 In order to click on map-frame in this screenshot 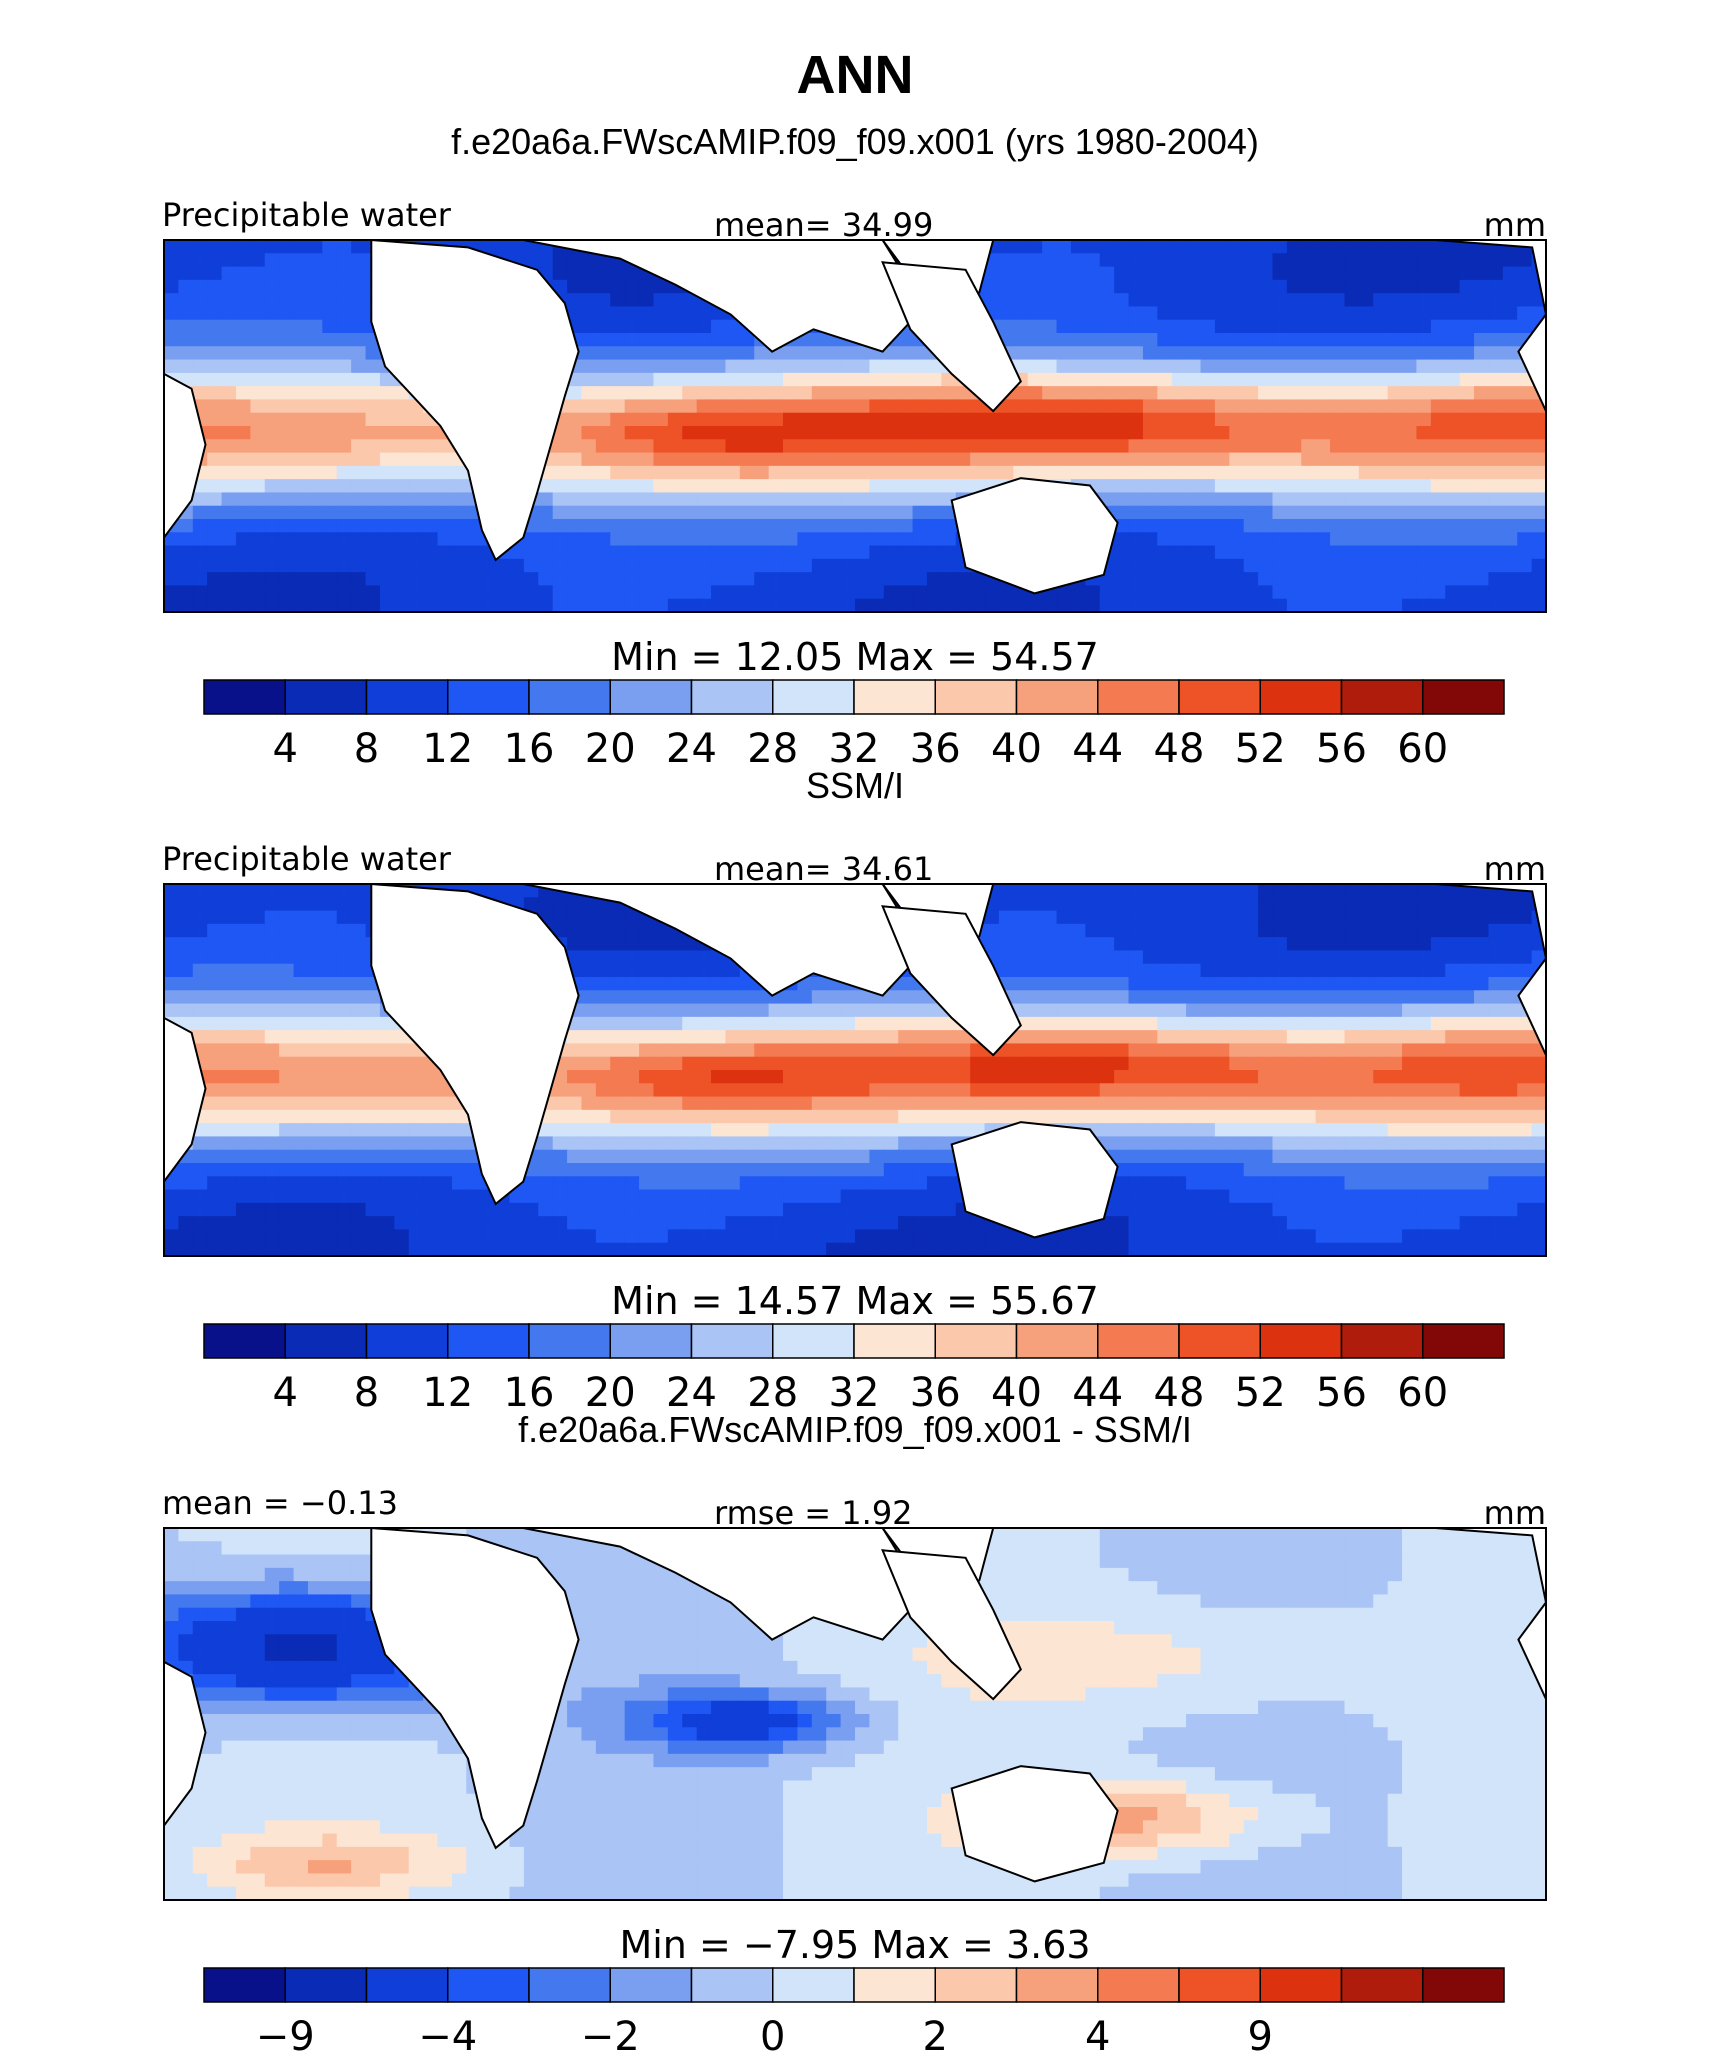, I will do `click(855, 1714)`.